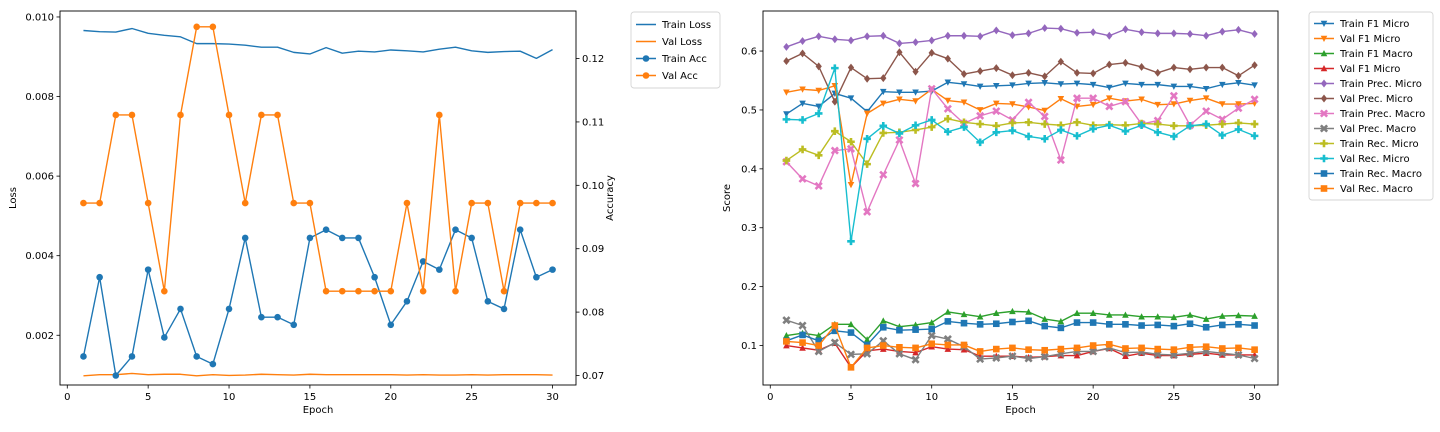  I want to click on y-tick-label: 0.5, so click(749, 110).